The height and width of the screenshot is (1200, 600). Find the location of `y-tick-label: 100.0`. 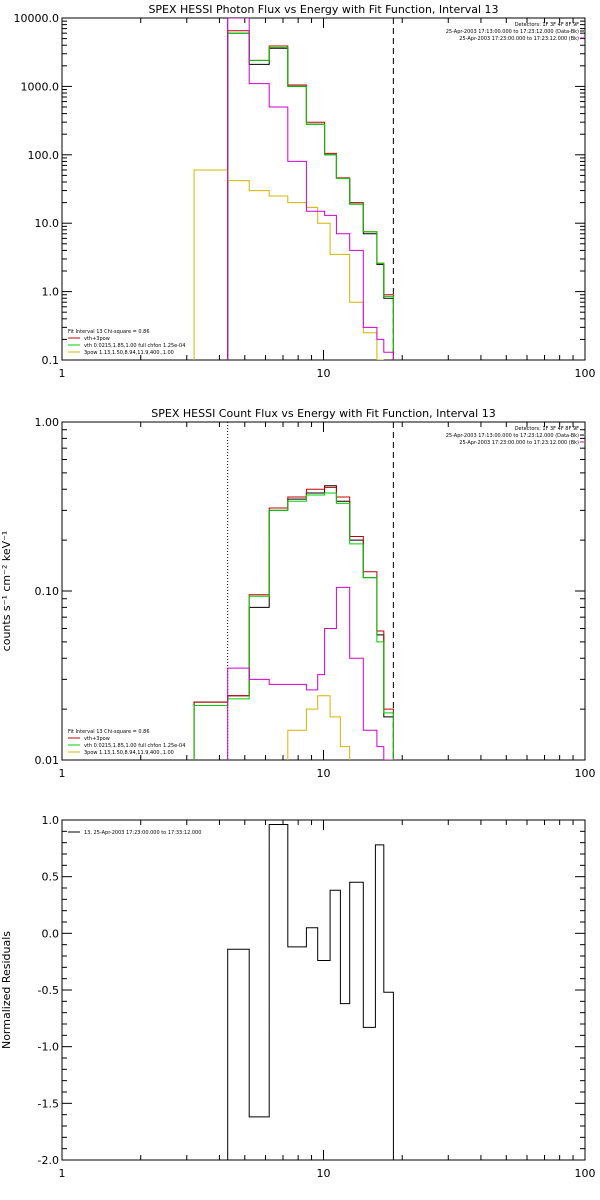

y-tick-label: 100.0 is located at coordinates (44, 155).